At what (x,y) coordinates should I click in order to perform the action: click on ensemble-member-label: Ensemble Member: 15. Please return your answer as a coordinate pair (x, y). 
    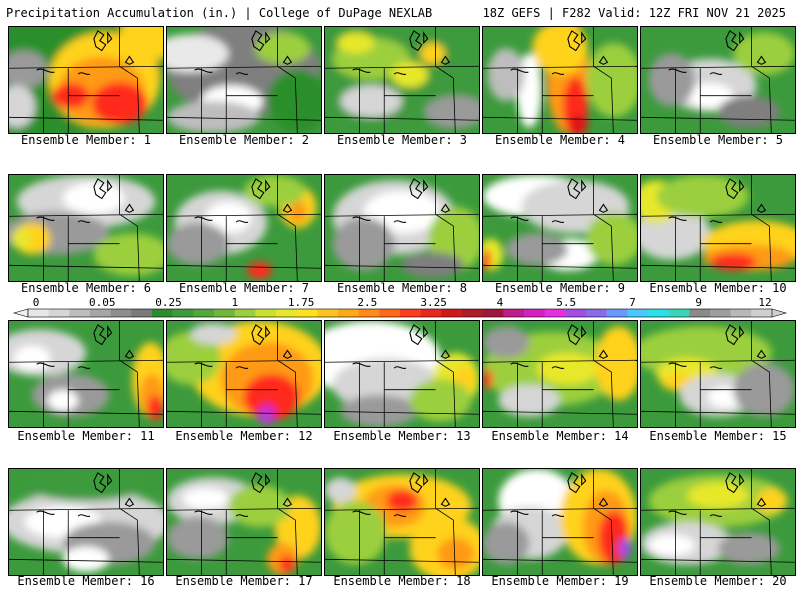
    Looking at the image, I should click on (718, 436).